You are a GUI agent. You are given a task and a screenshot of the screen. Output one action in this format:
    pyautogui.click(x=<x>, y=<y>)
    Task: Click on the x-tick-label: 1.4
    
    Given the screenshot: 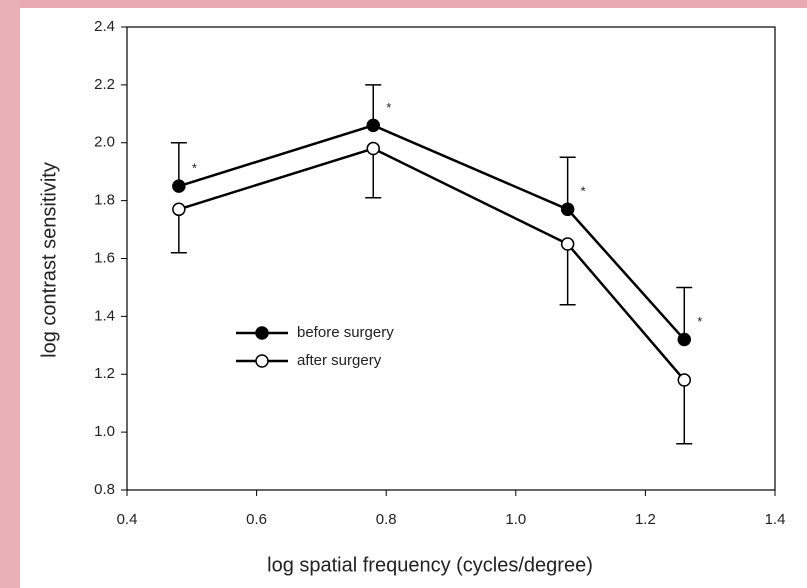 What is the action you would take?
    pyautogui.click(x=775, y=519)
    